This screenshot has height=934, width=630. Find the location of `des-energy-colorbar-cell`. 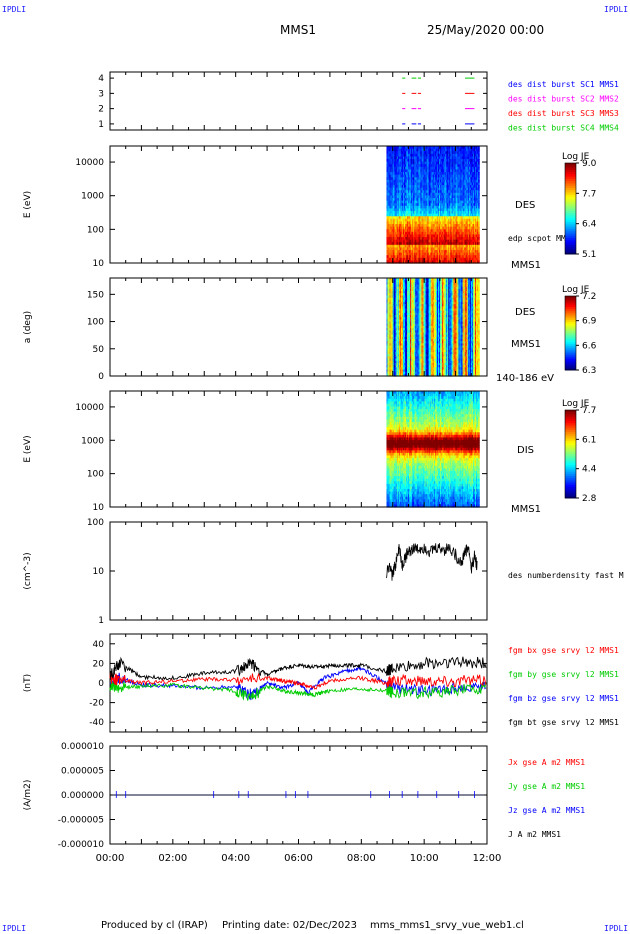

des-energy-colorbar-cell is located at coordinates (570, 201).